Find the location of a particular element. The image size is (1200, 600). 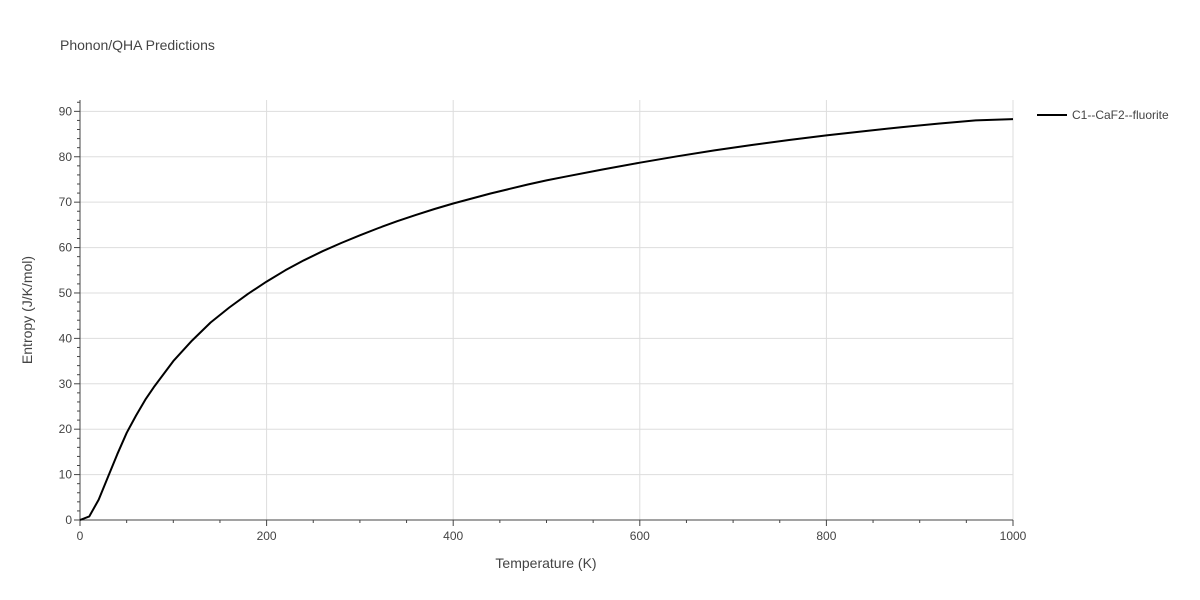

y-tick-label: 30 is located at coordinates (66, 384).